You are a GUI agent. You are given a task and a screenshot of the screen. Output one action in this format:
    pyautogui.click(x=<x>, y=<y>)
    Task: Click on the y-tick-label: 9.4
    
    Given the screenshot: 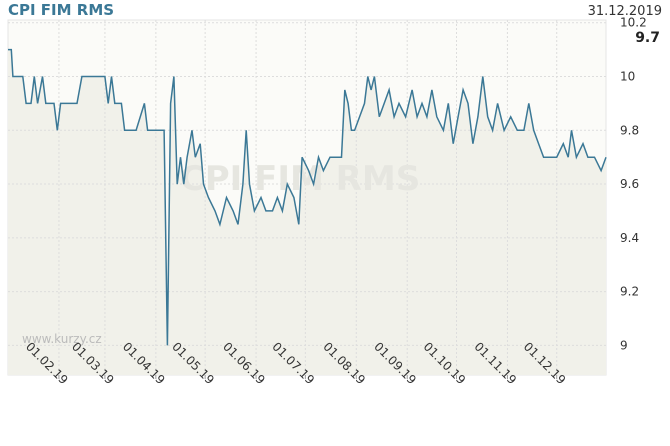 What is the action you would take?
    pyautogui.click(x=629, y=238)
    